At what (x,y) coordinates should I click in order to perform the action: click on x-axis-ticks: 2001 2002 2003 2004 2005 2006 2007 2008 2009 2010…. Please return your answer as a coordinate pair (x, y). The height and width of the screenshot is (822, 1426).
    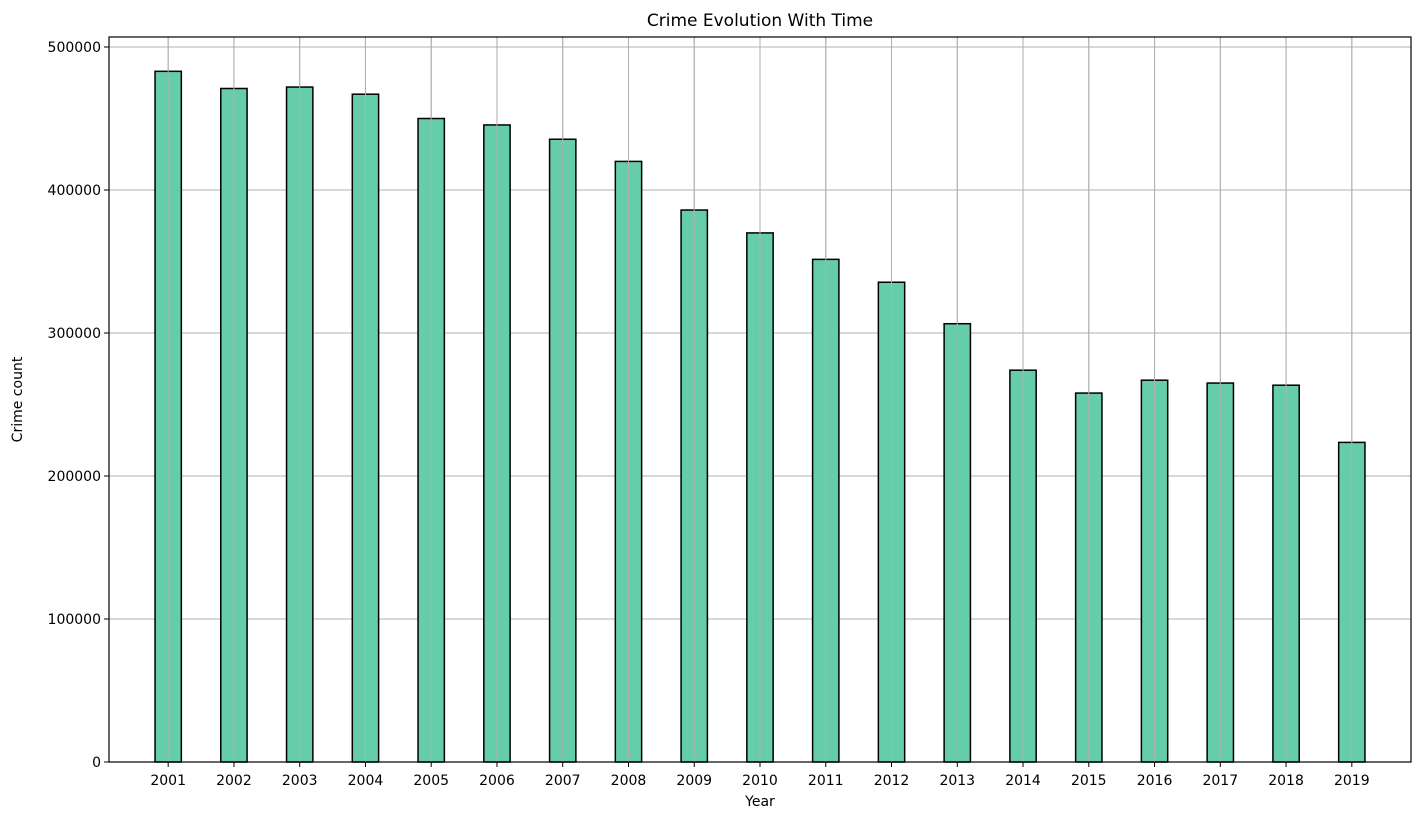
    Looking at the image, I should click on (760, 775).